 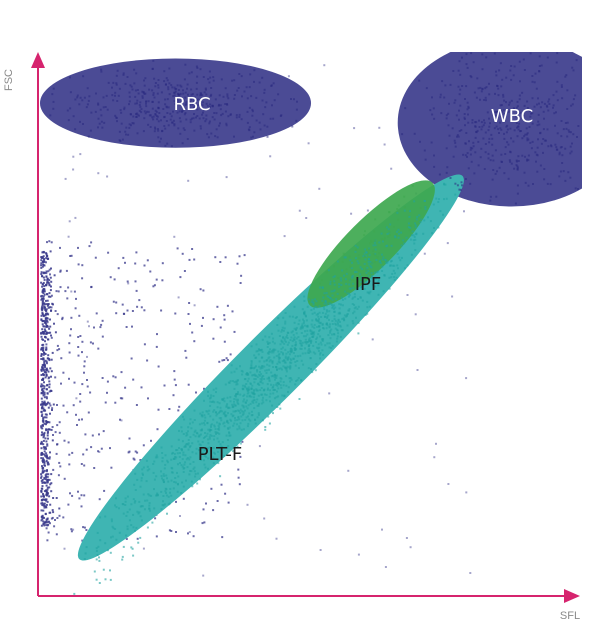 I want to click on rbc-label: RBC, so click(x=191, y=104).